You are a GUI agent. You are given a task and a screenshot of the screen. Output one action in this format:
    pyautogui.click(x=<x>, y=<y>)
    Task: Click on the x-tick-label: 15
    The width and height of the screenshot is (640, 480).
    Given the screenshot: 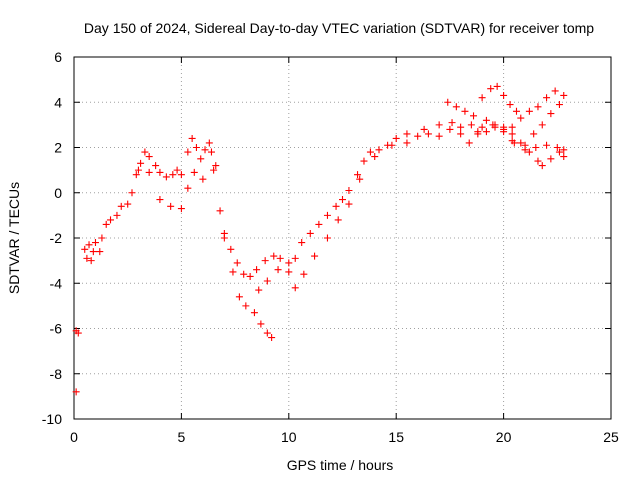 What is the action you would take?
    pyautogui.click(x=396, y=437)
    